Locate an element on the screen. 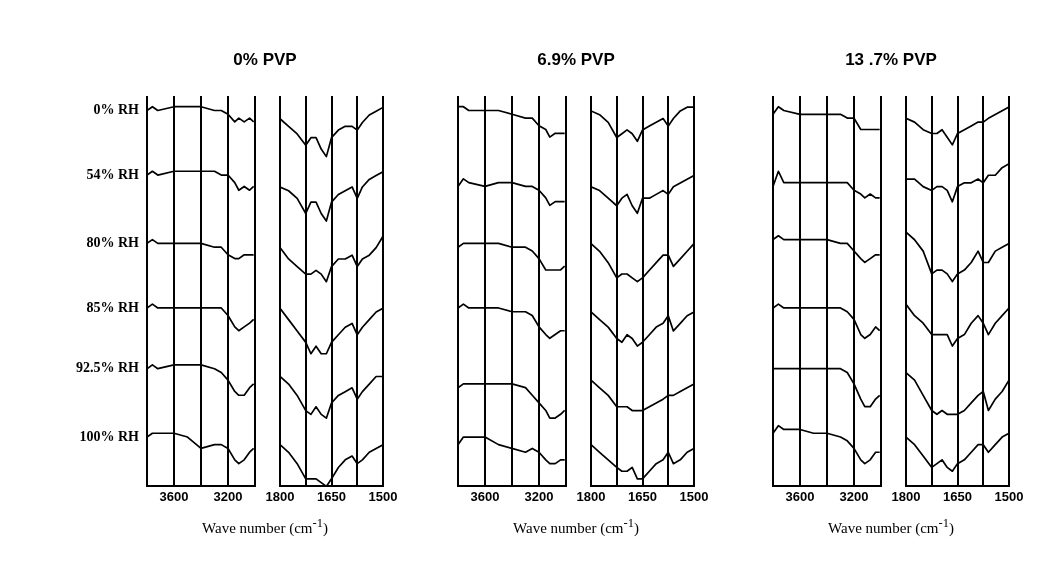  chart-title: 13 .7% PVP is located at coordinates (891, 60).